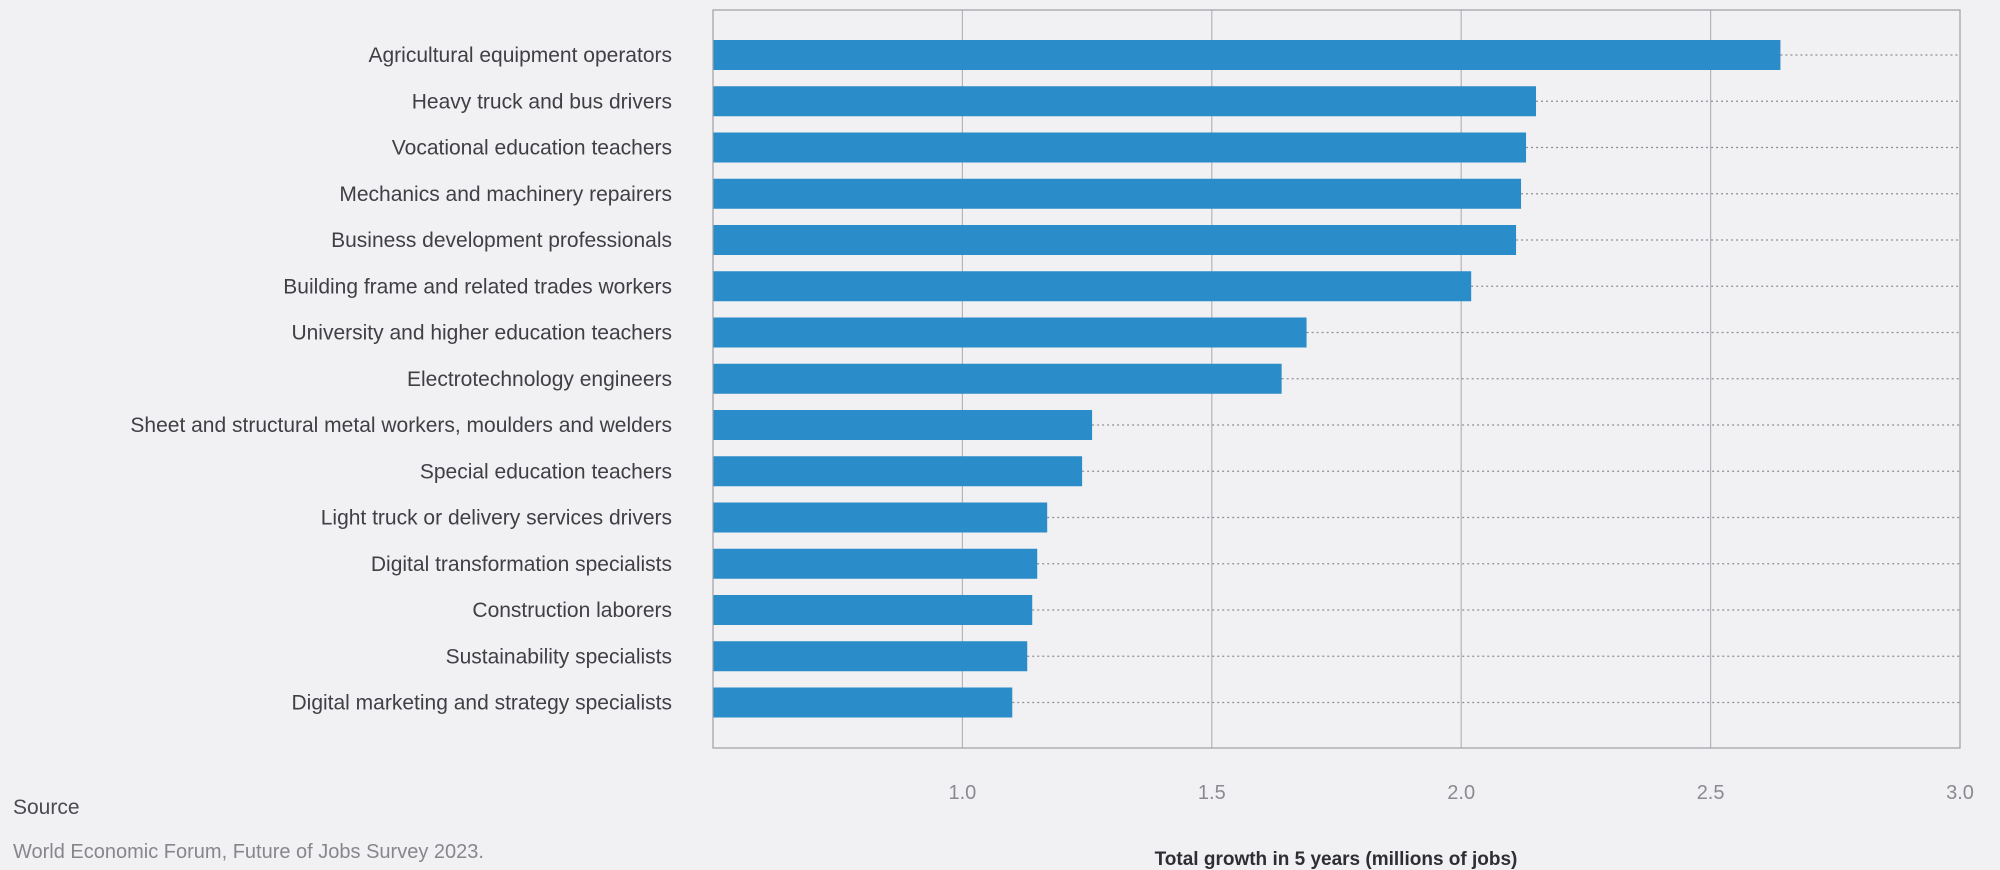 This screenshot has height=870, width=2000. What do you see at coordinates (962, 793) in the screenshot?
I see `x-tick-label: 1.0` at bounding box center [962, 793].